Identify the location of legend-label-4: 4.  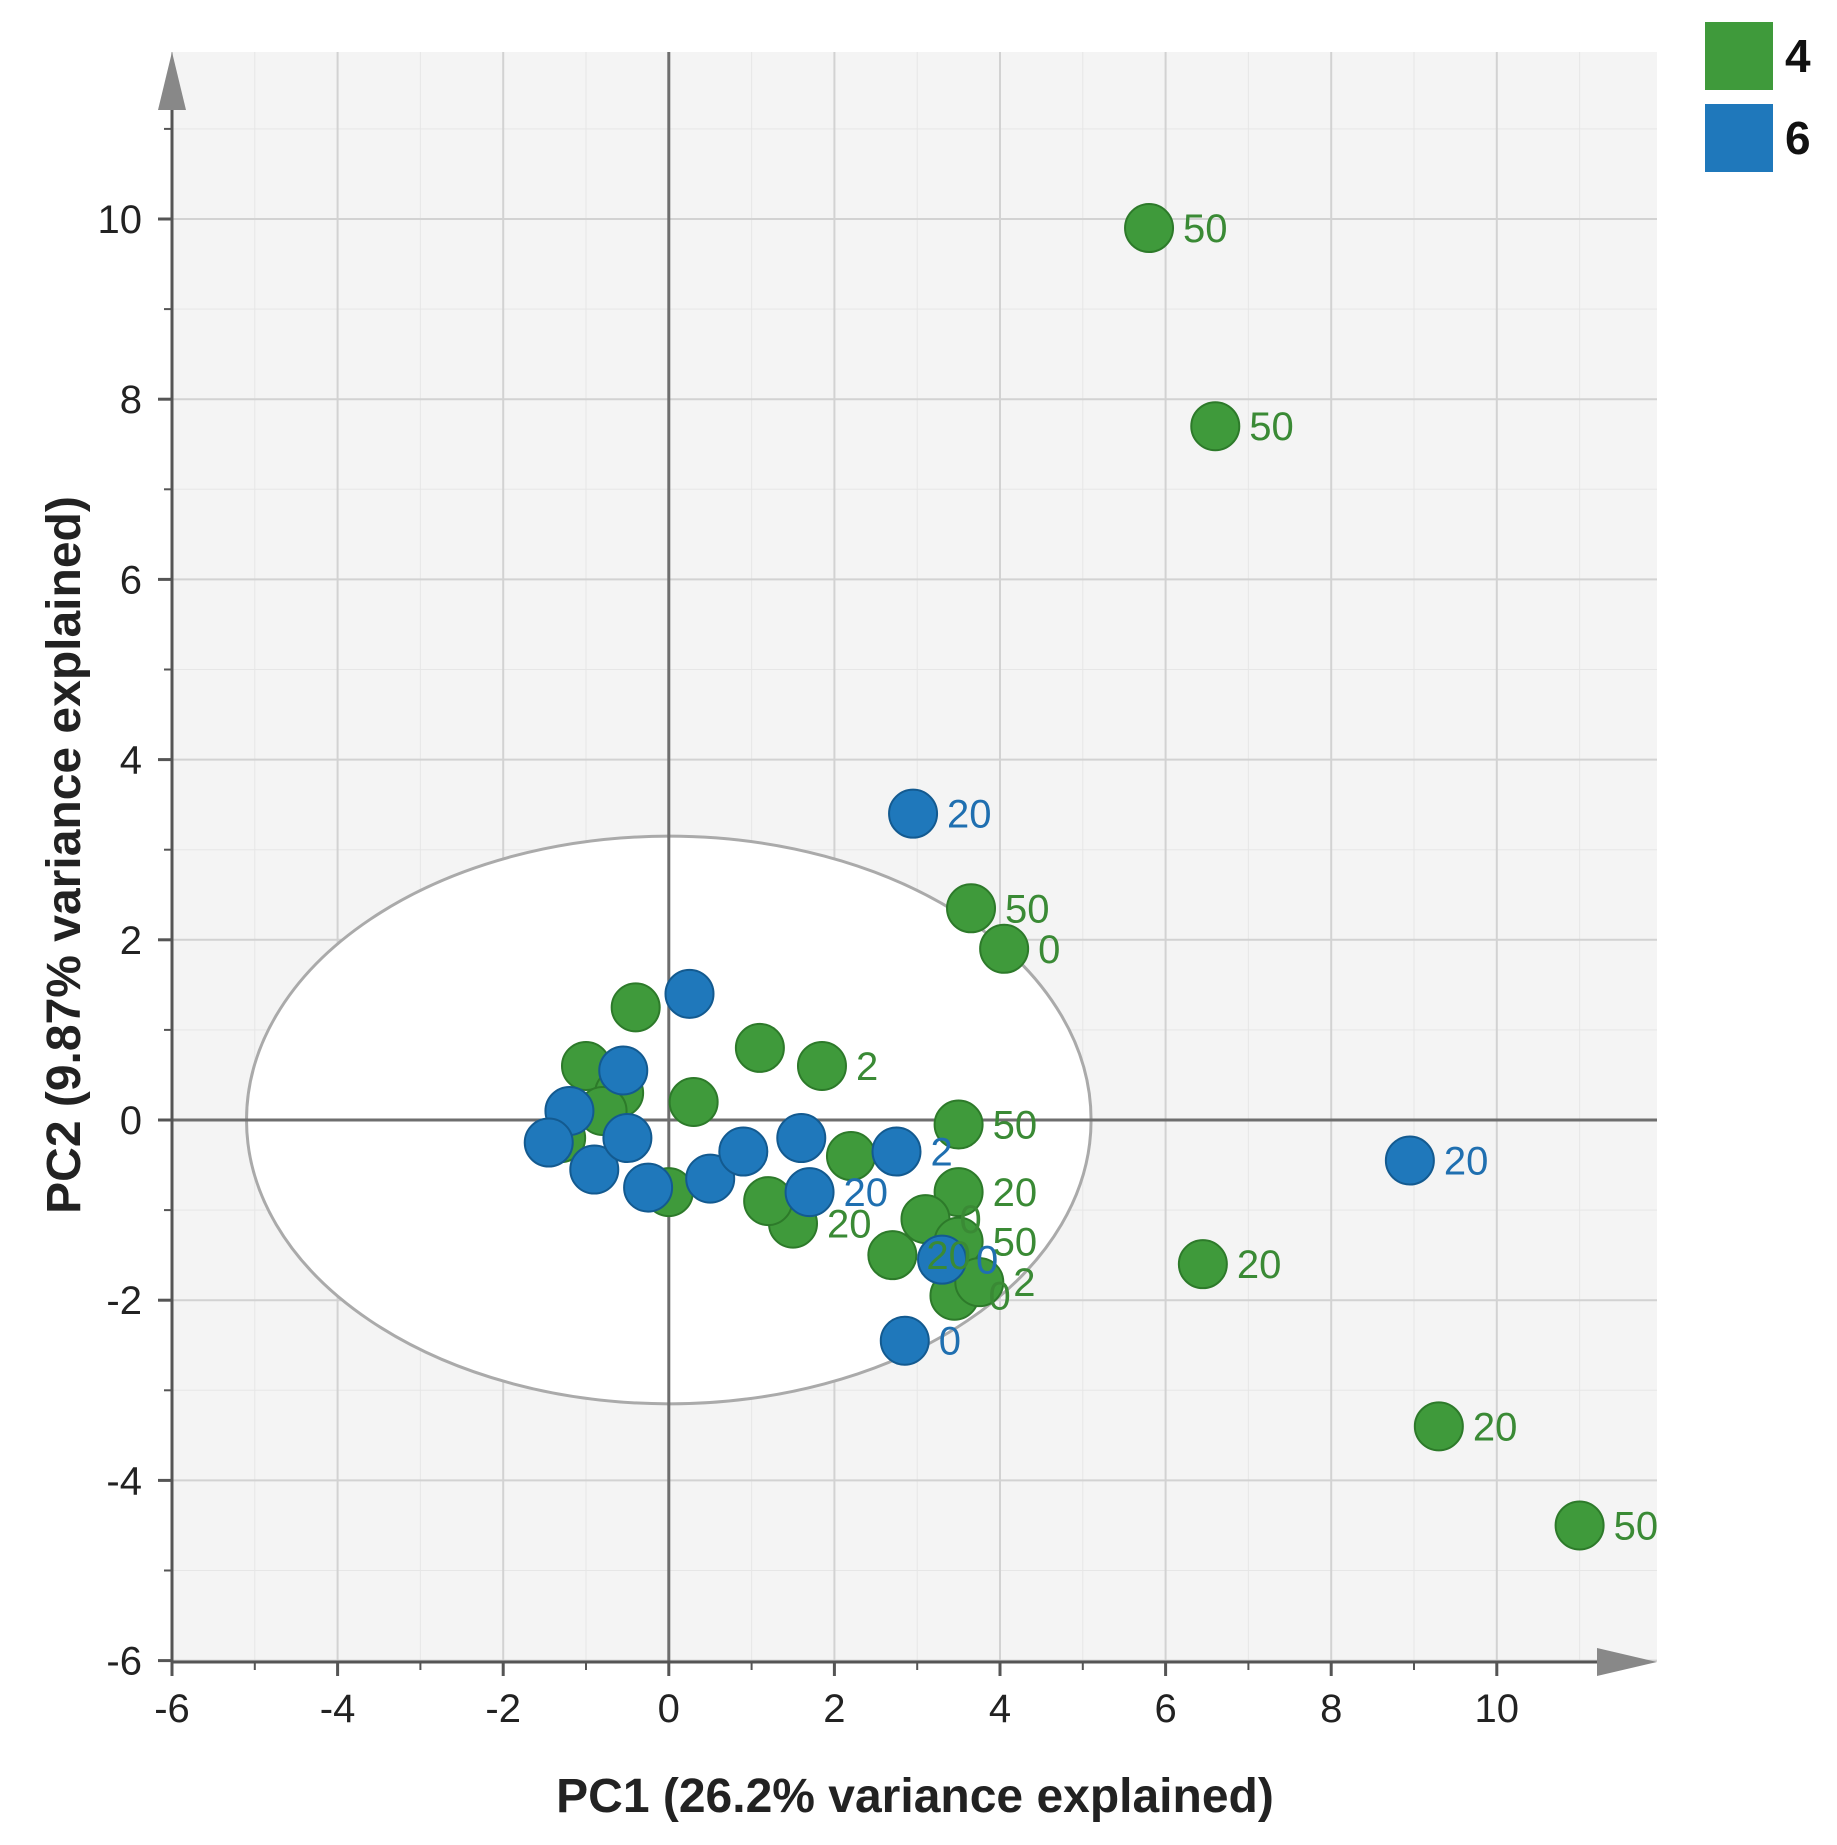
(1798, 56).